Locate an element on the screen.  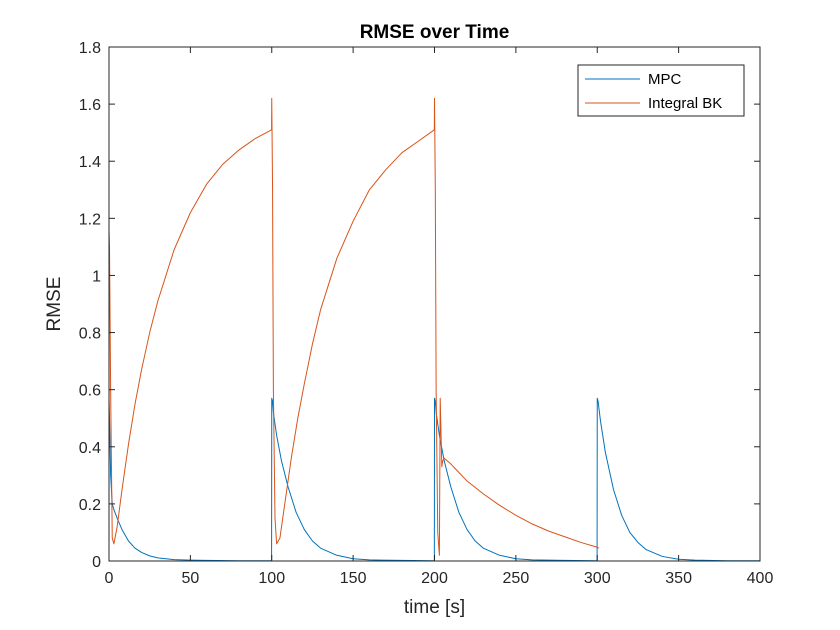
y-tick-label: 1.2 is located at coordinates (90, 219).